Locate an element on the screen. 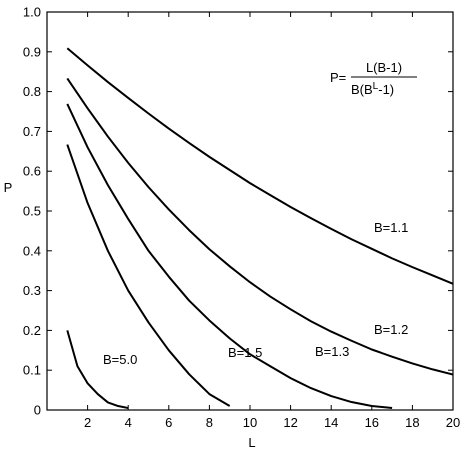 The height and width of the screenshot is (455, 466). y-tick-label: 0.4 is located at coordinates (32, 250).